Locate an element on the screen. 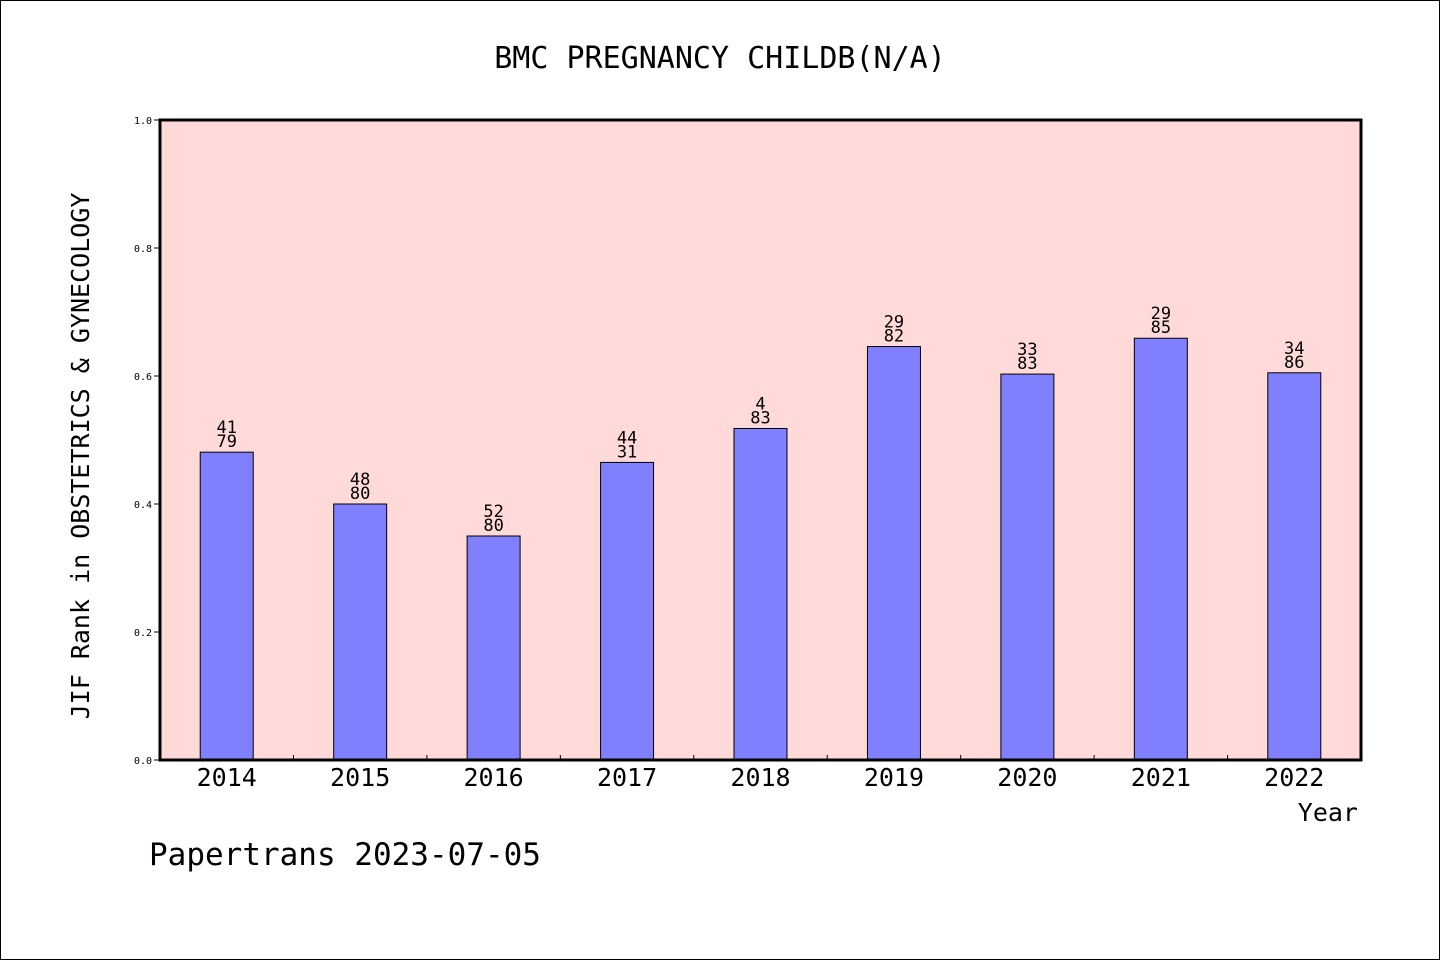 This screenshot has width=1440, height=960. x-tick-label: 2019 is located at coordinates (894, 777).